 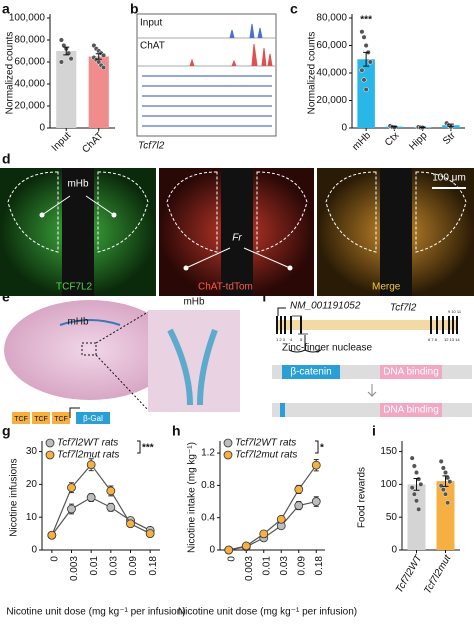 I want to click on x-tick-label: Input, so click(x=62, y=142).